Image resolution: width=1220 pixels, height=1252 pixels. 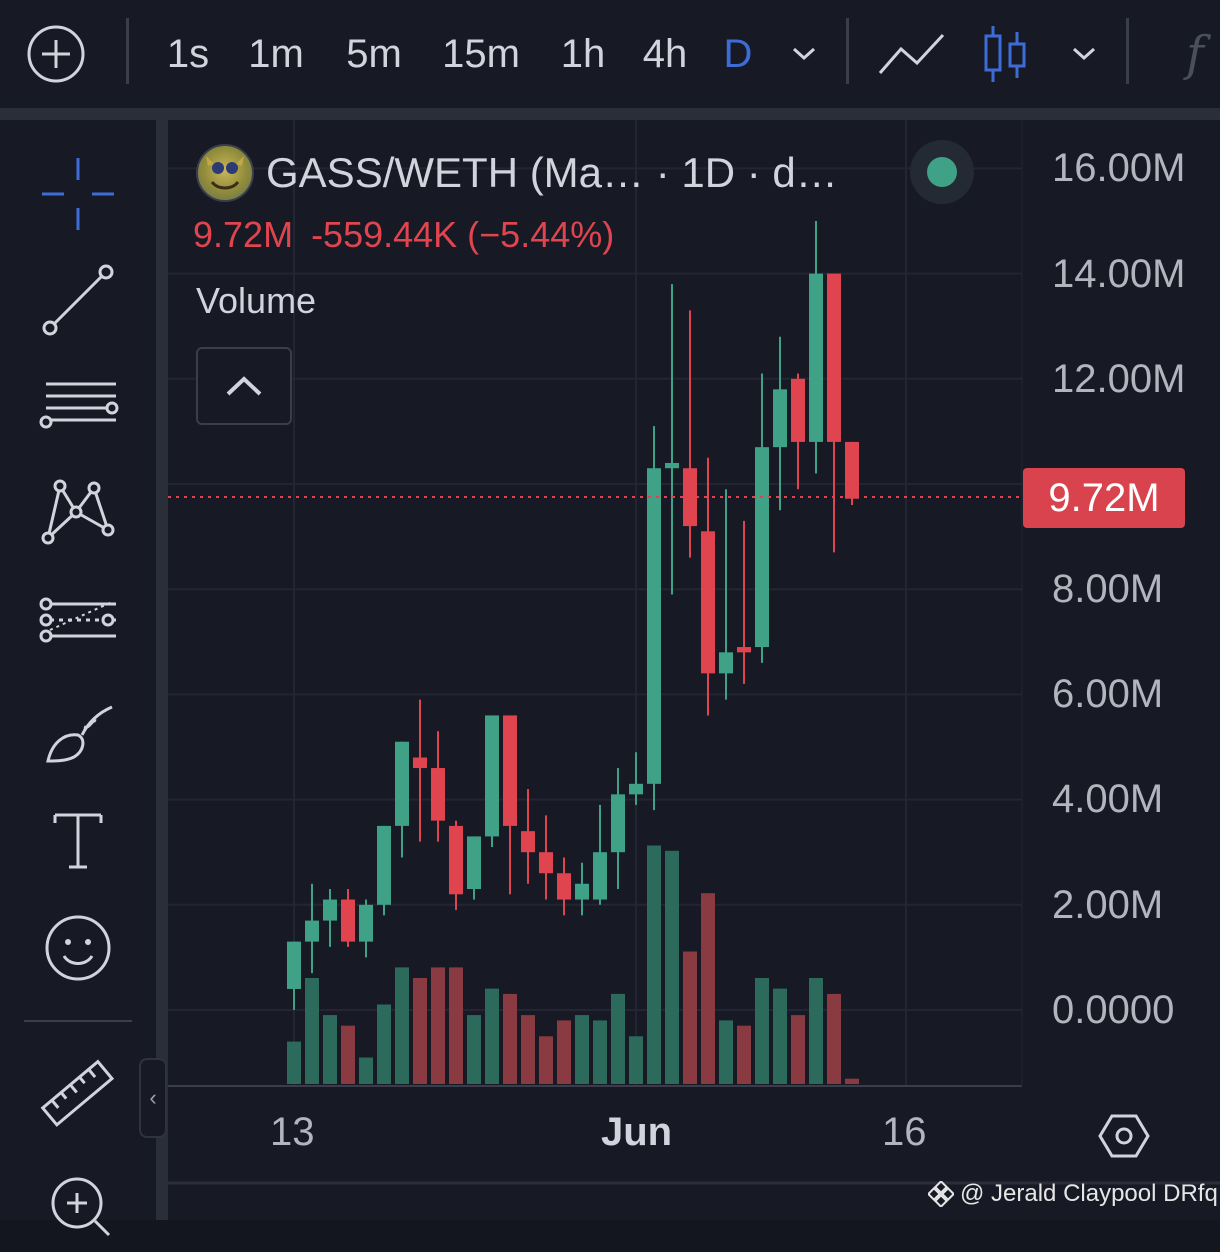 I want to click on collapse-sidebar-button: ‹, so click(x=153, y=1098).